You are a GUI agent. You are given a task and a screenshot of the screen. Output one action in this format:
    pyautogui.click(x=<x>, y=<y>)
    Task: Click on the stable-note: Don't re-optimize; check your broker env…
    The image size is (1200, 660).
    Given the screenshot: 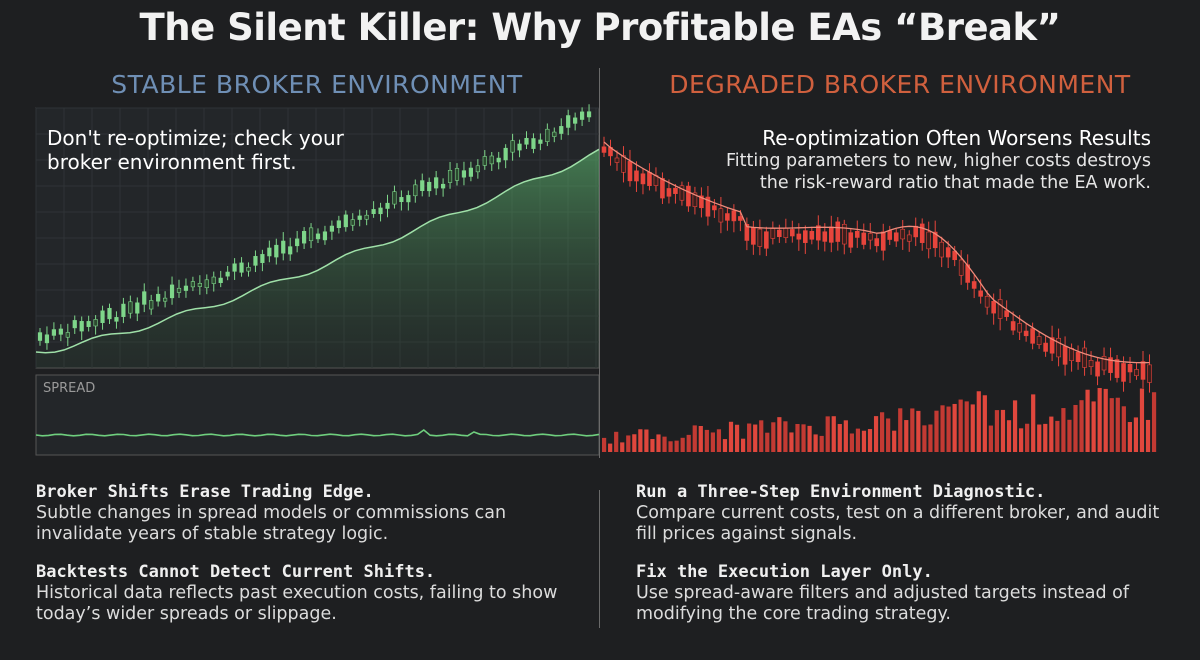 What is the action you would take?
    pyautogui.click(x=195, y=150)
    